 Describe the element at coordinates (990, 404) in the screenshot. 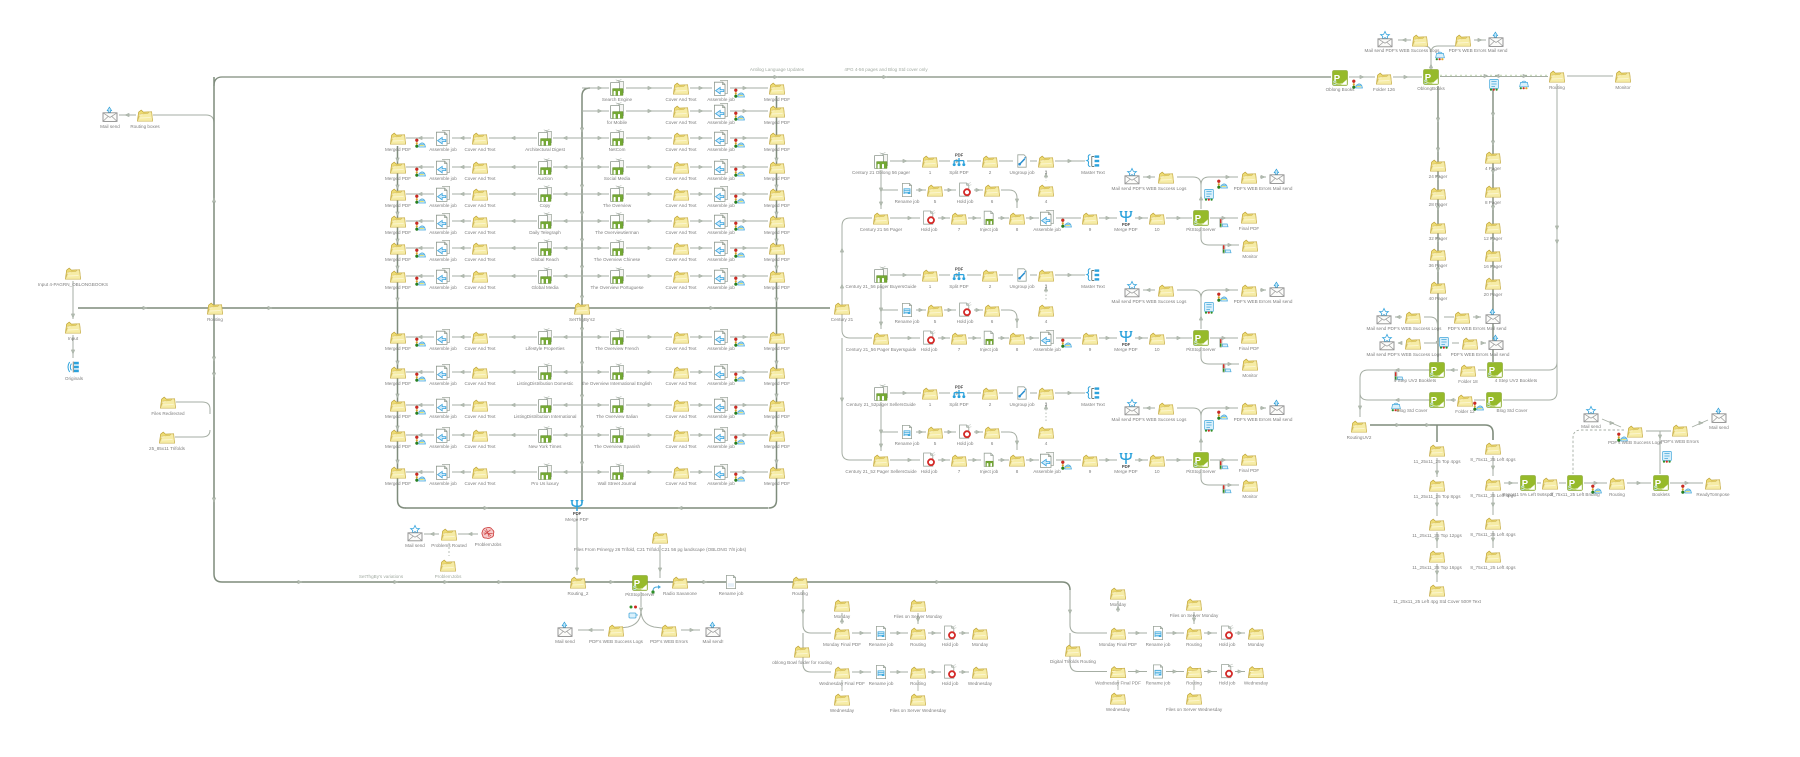

I see `svg-text: 2` at that location.